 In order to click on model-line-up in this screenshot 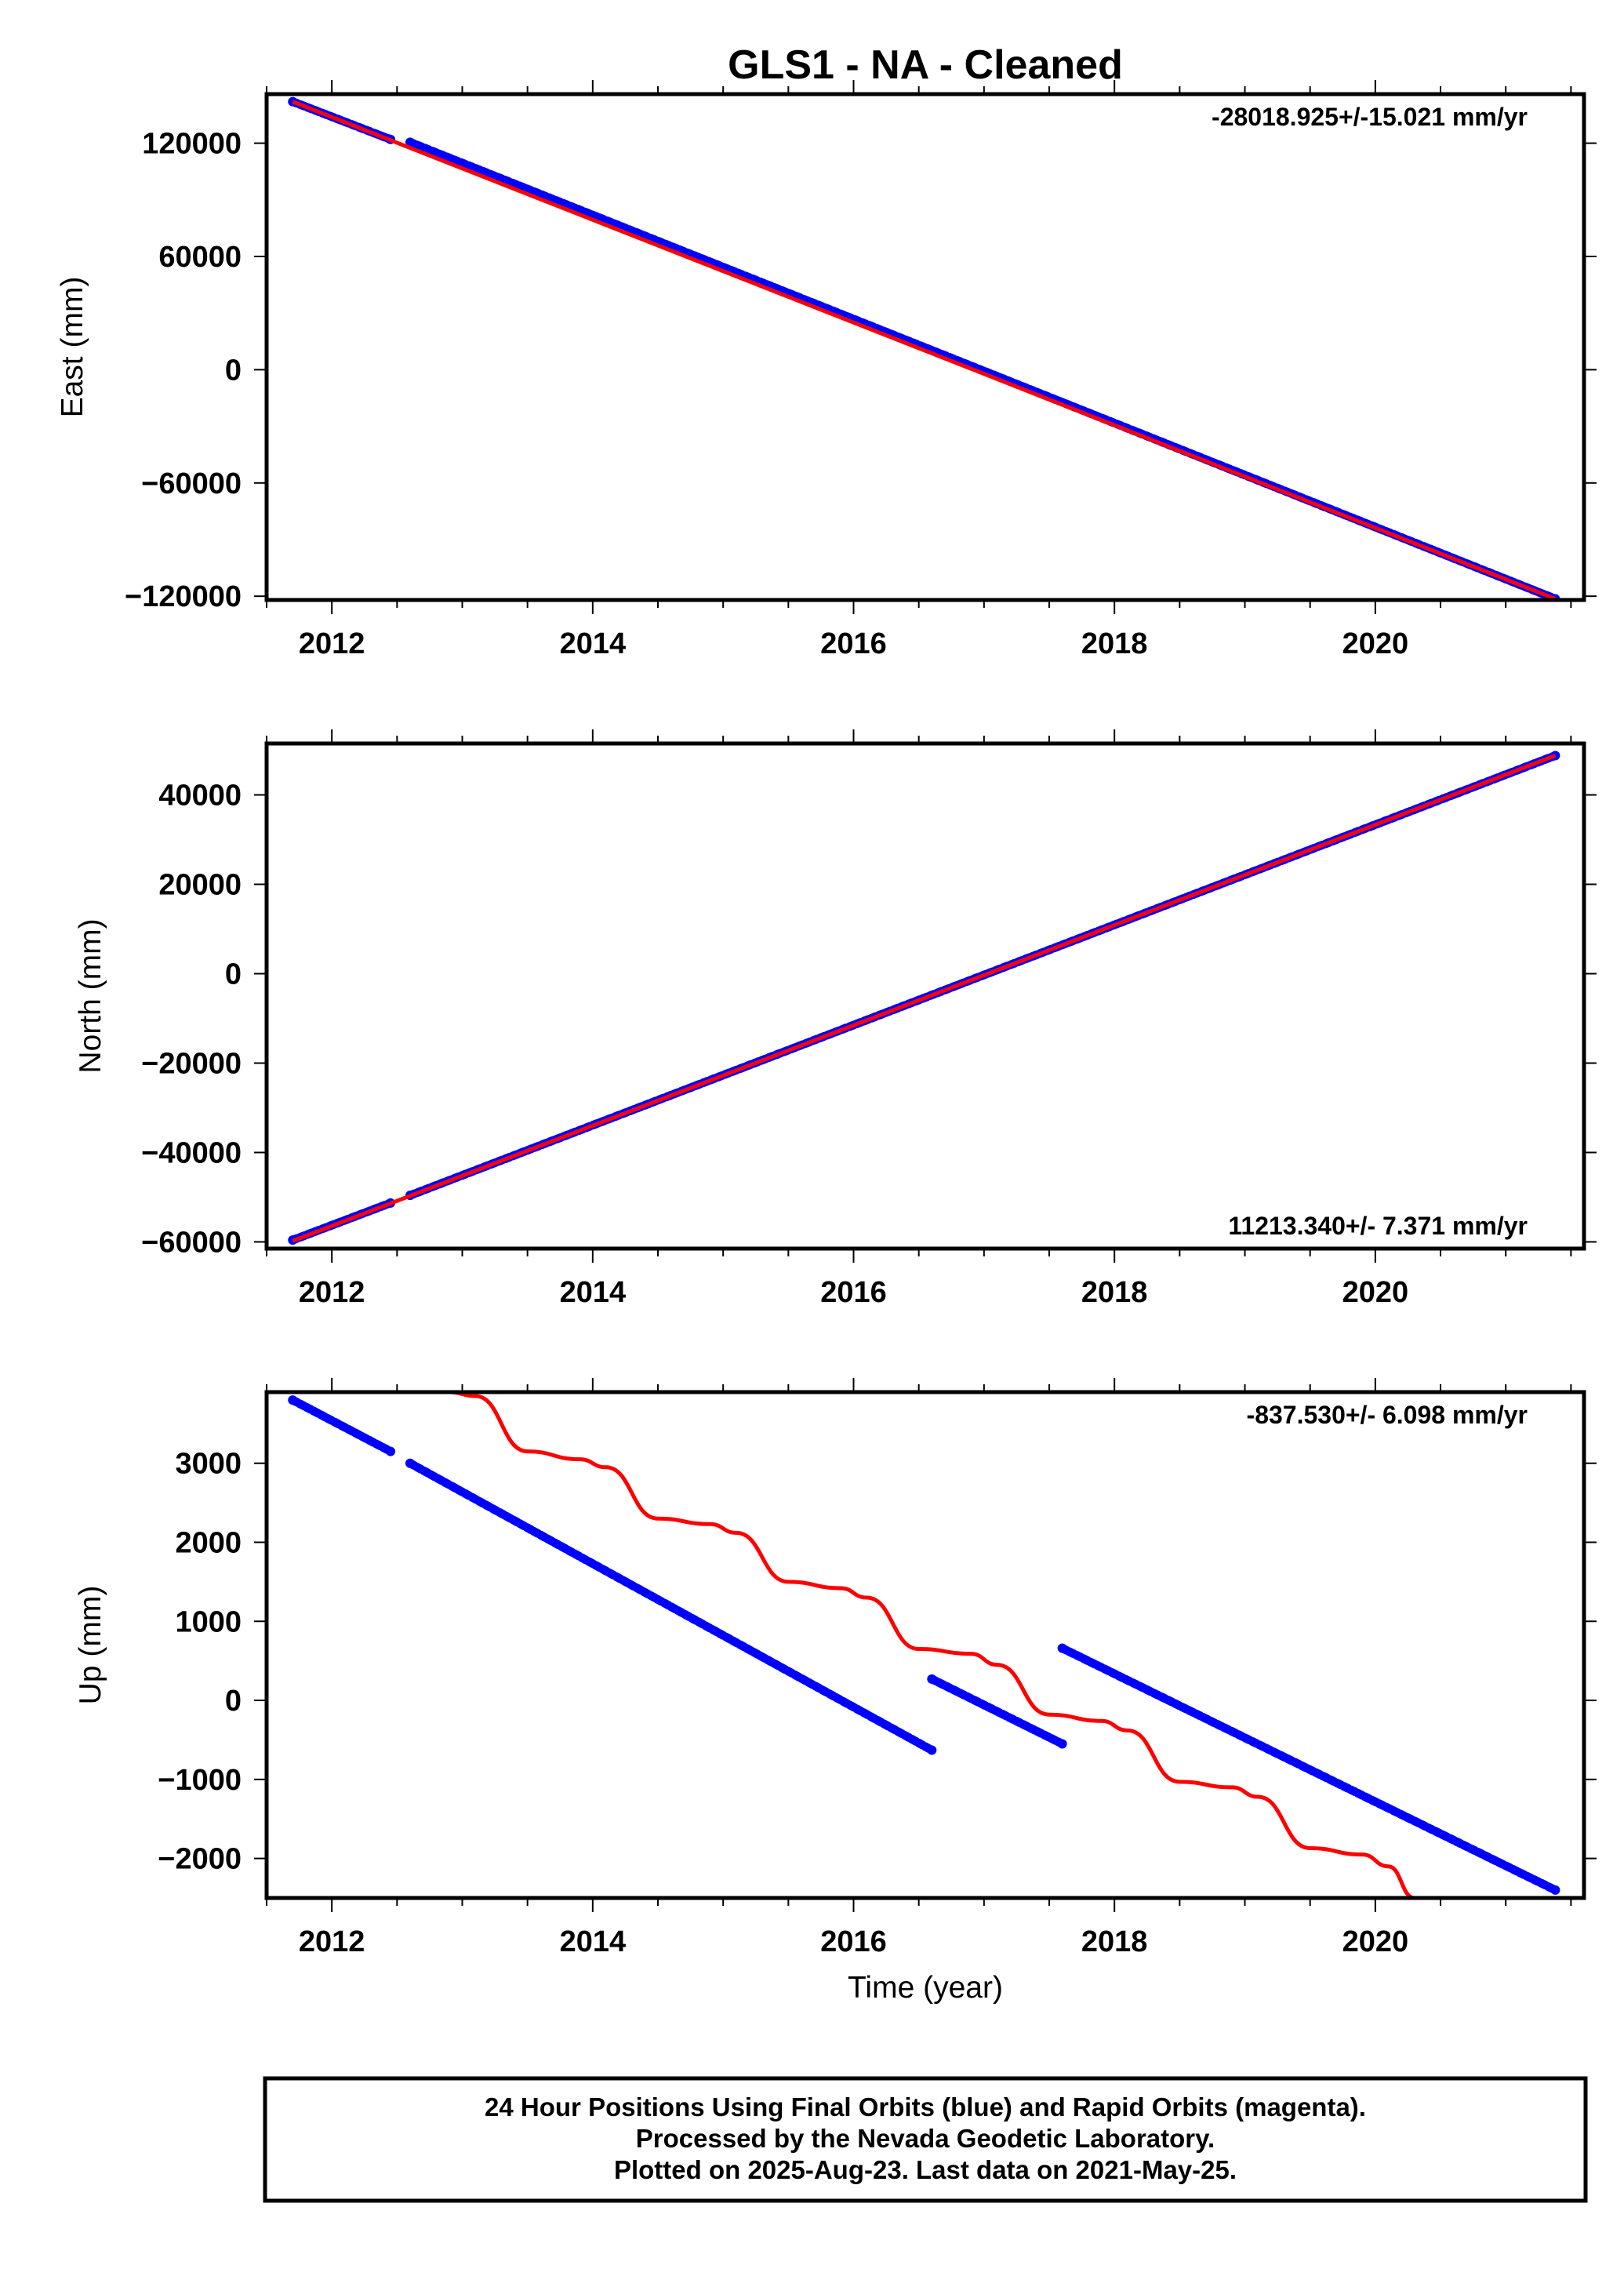, I will do `click(899, 1645)`.